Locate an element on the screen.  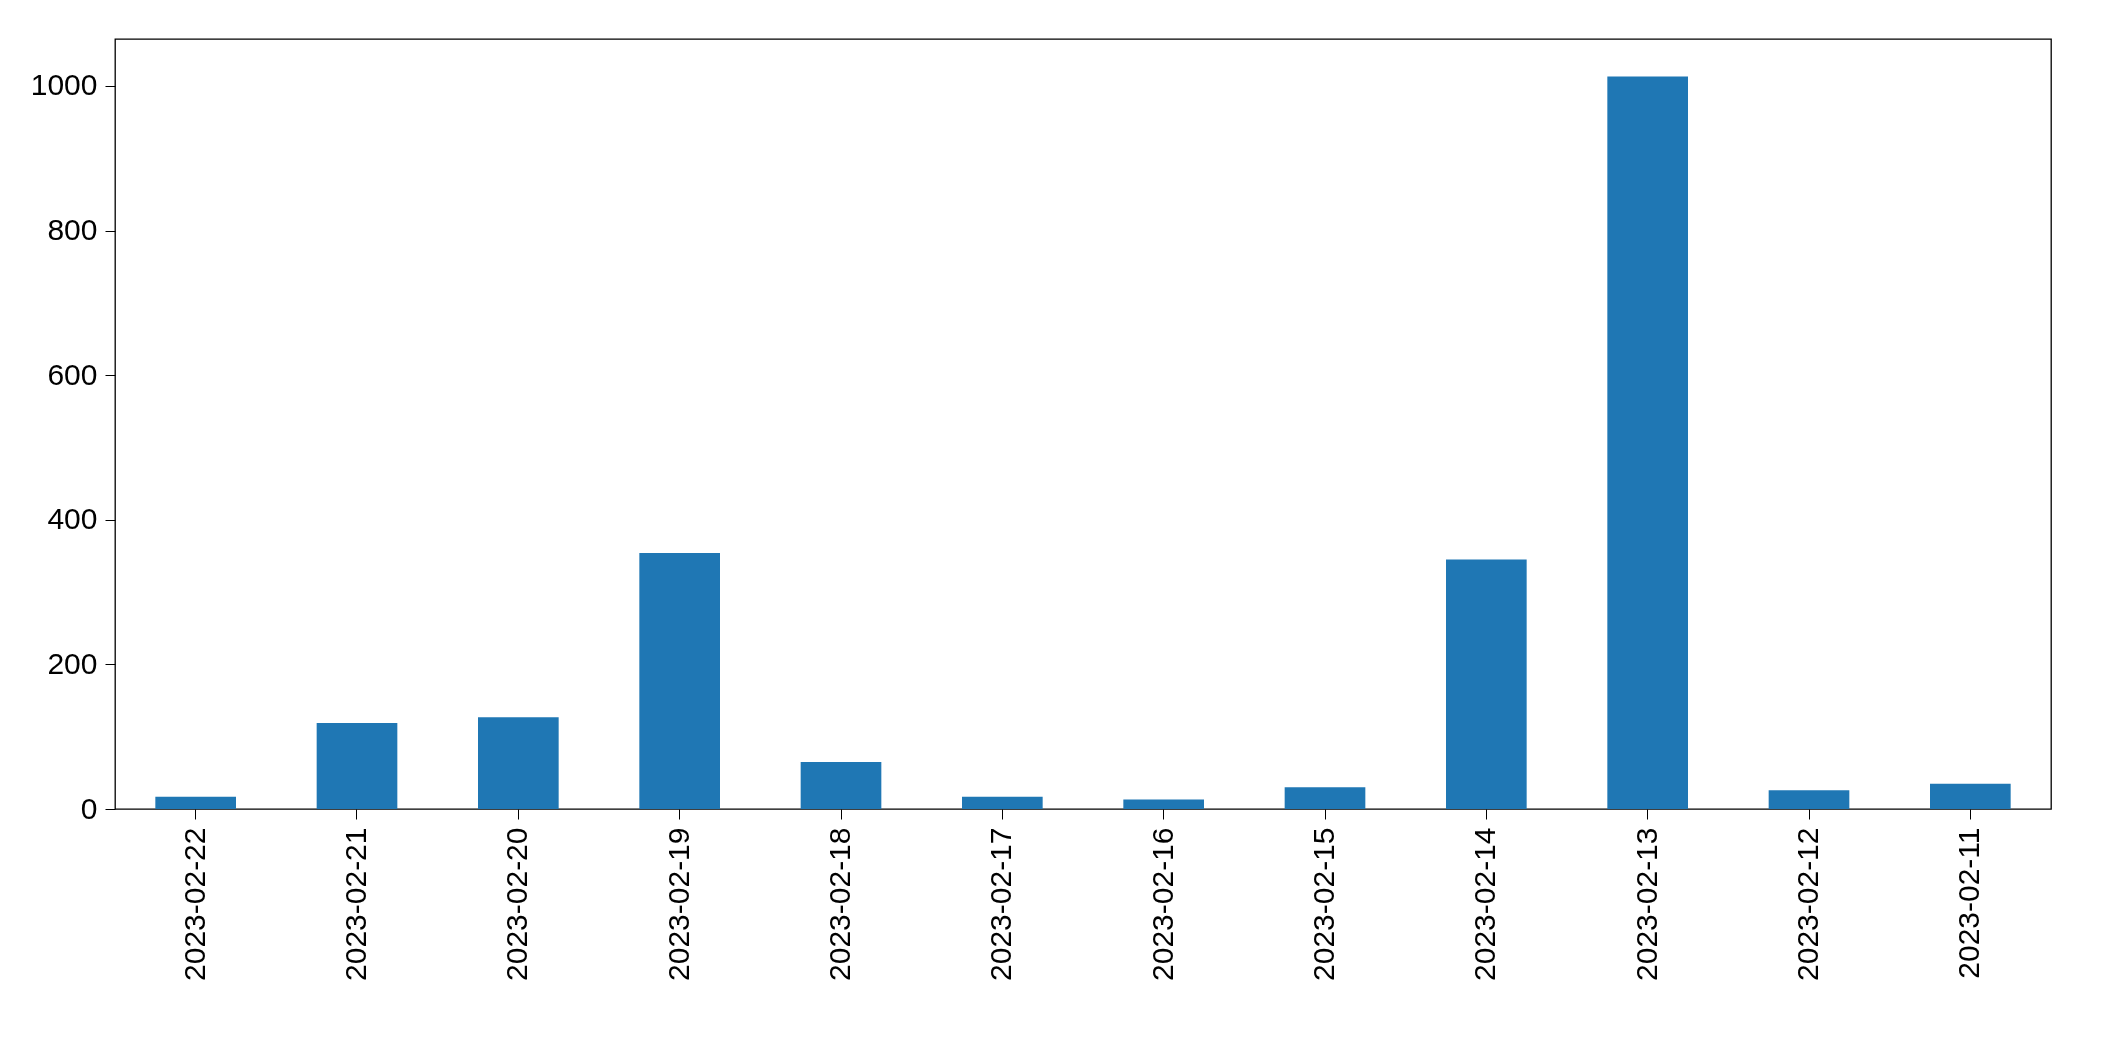
y-tick-label: 800 is located at coordinates (72, 230).